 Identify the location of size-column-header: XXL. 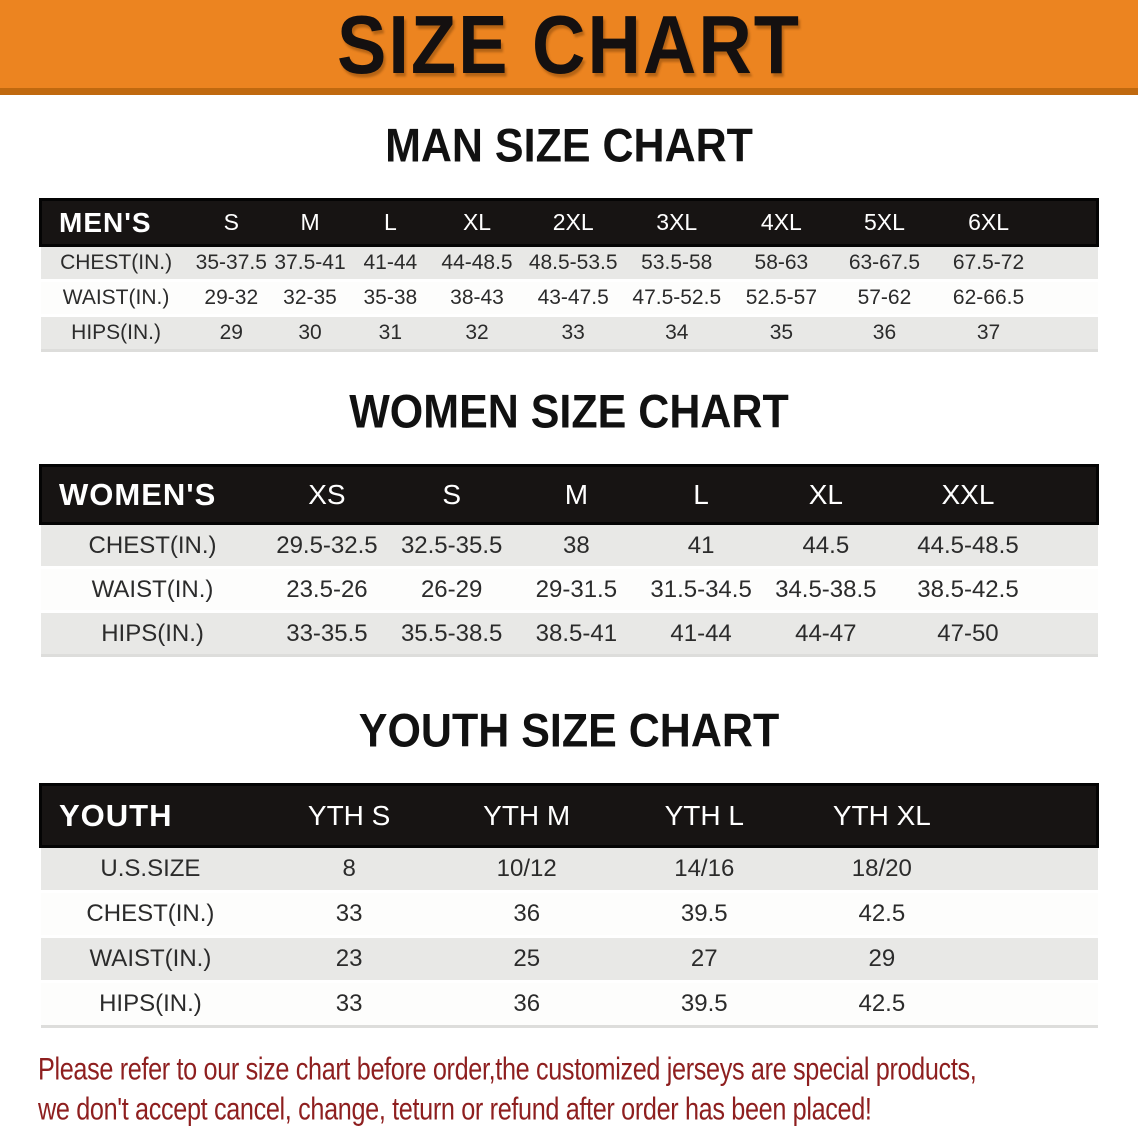
(968, 494).